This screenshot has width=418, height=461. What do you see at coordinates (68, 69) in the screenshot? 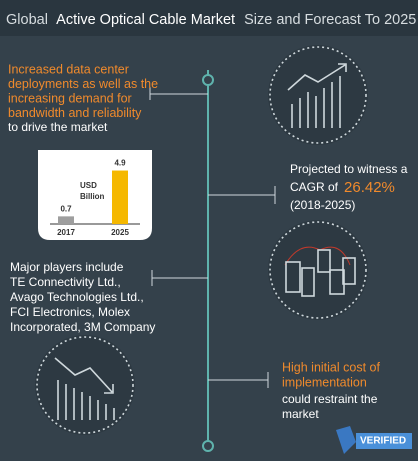
I see `text-line: Increased data center` at bounding box center [68, 69].